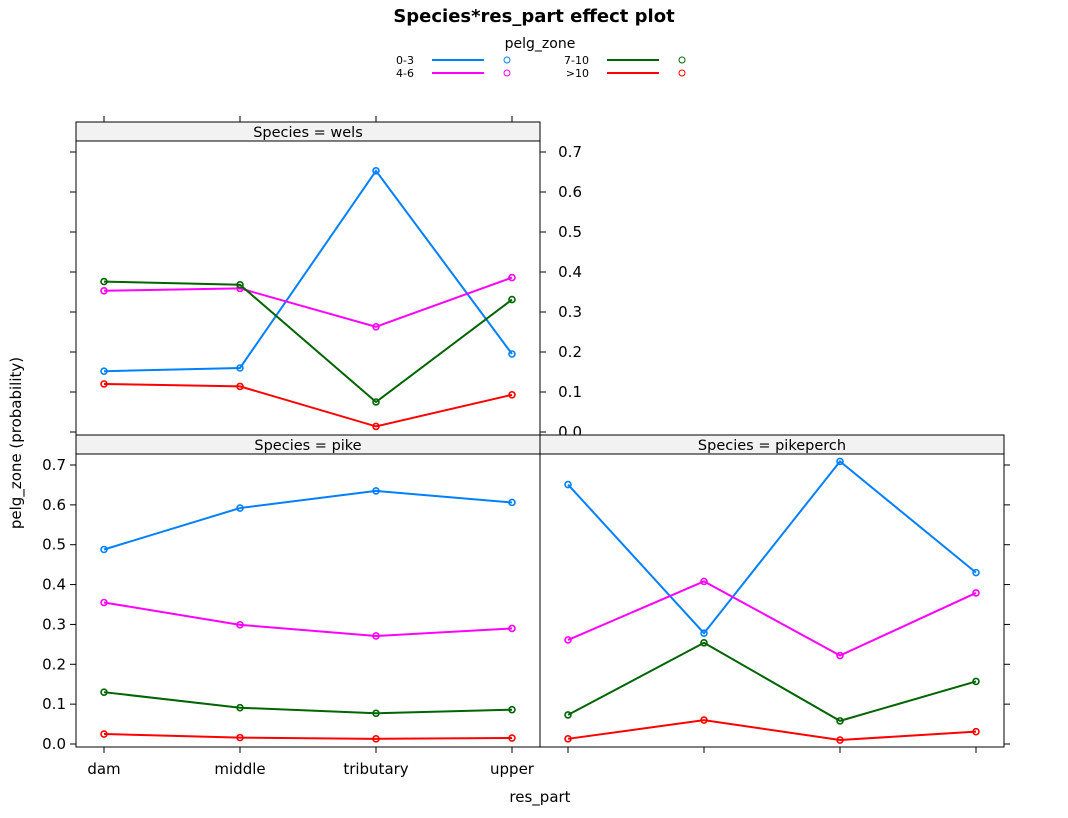 This screenshot has height=818, width=1068. Describe the element at coordinates (576, 60) in the screenshot. I see `legend-label: 7-10` at that location.